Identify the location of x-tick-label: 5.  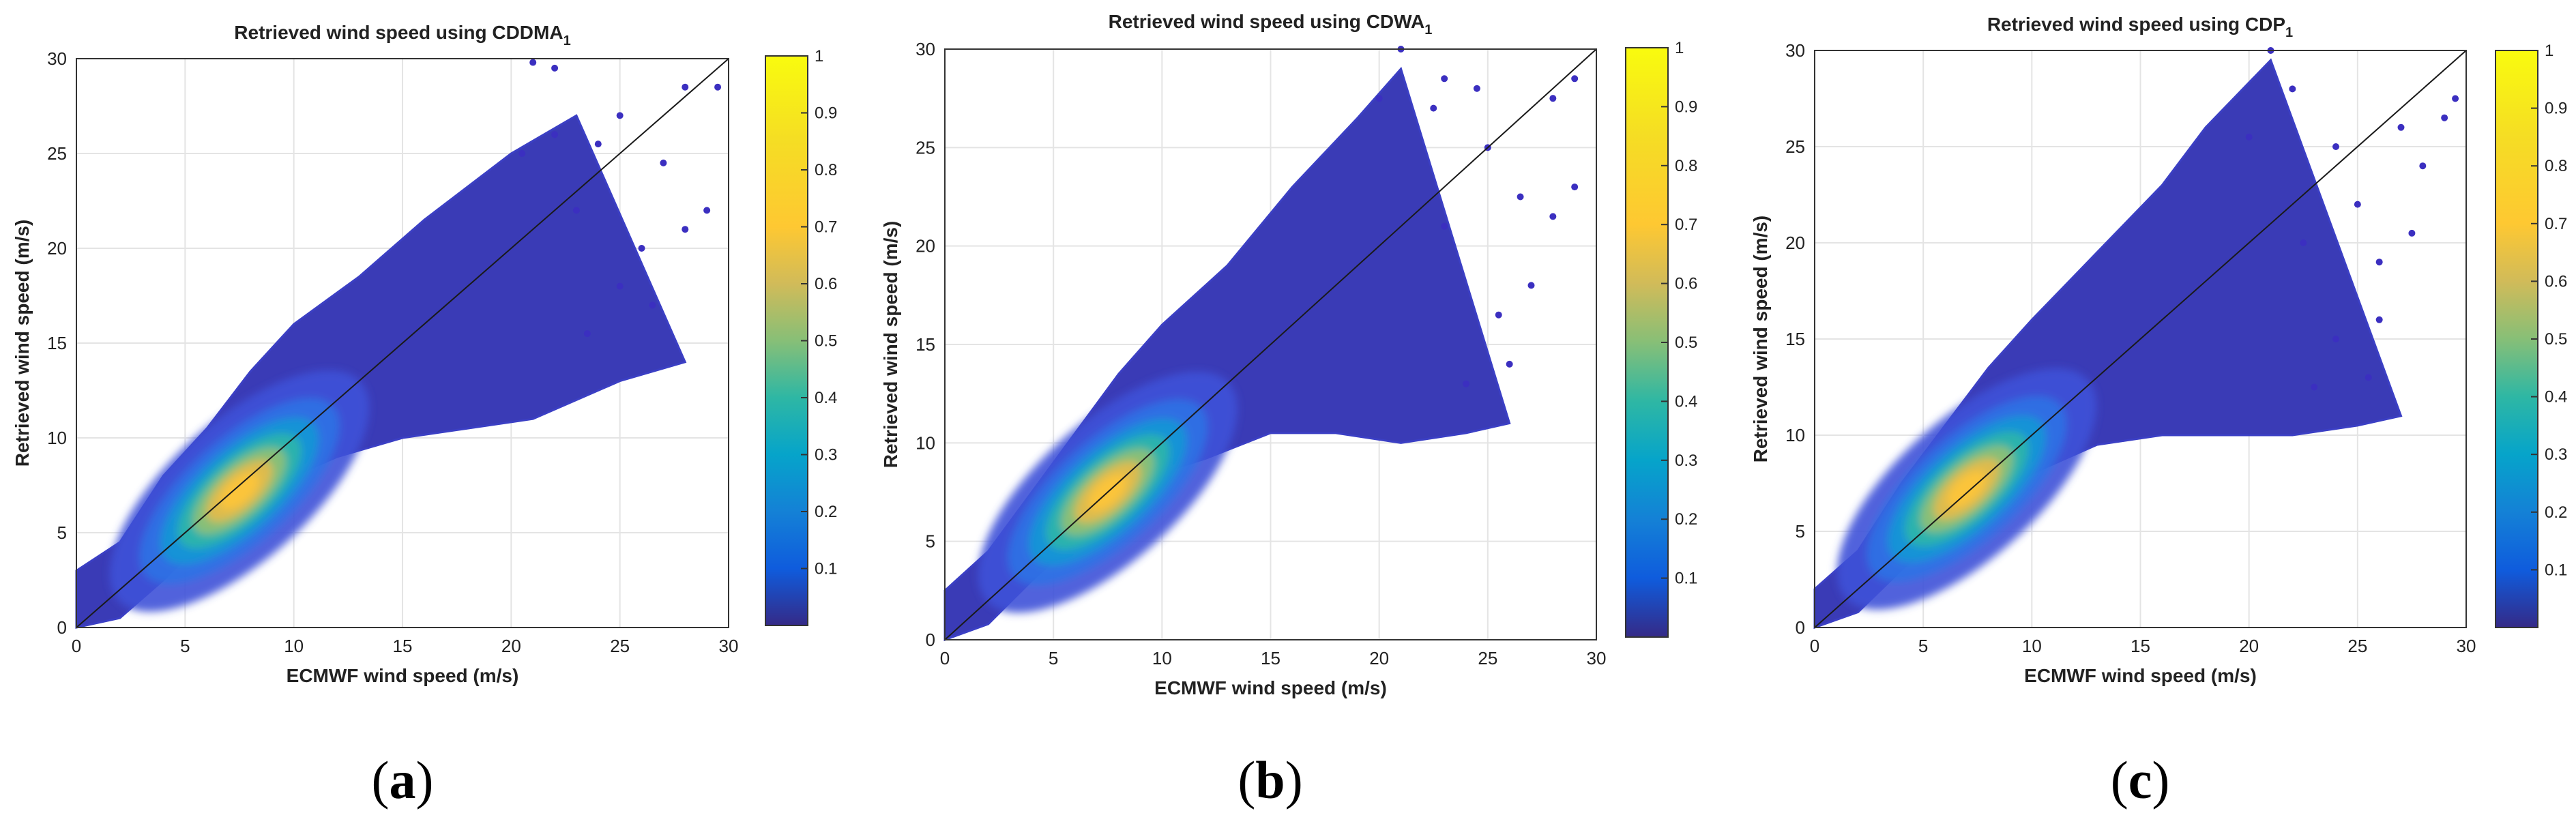
(185, 646).